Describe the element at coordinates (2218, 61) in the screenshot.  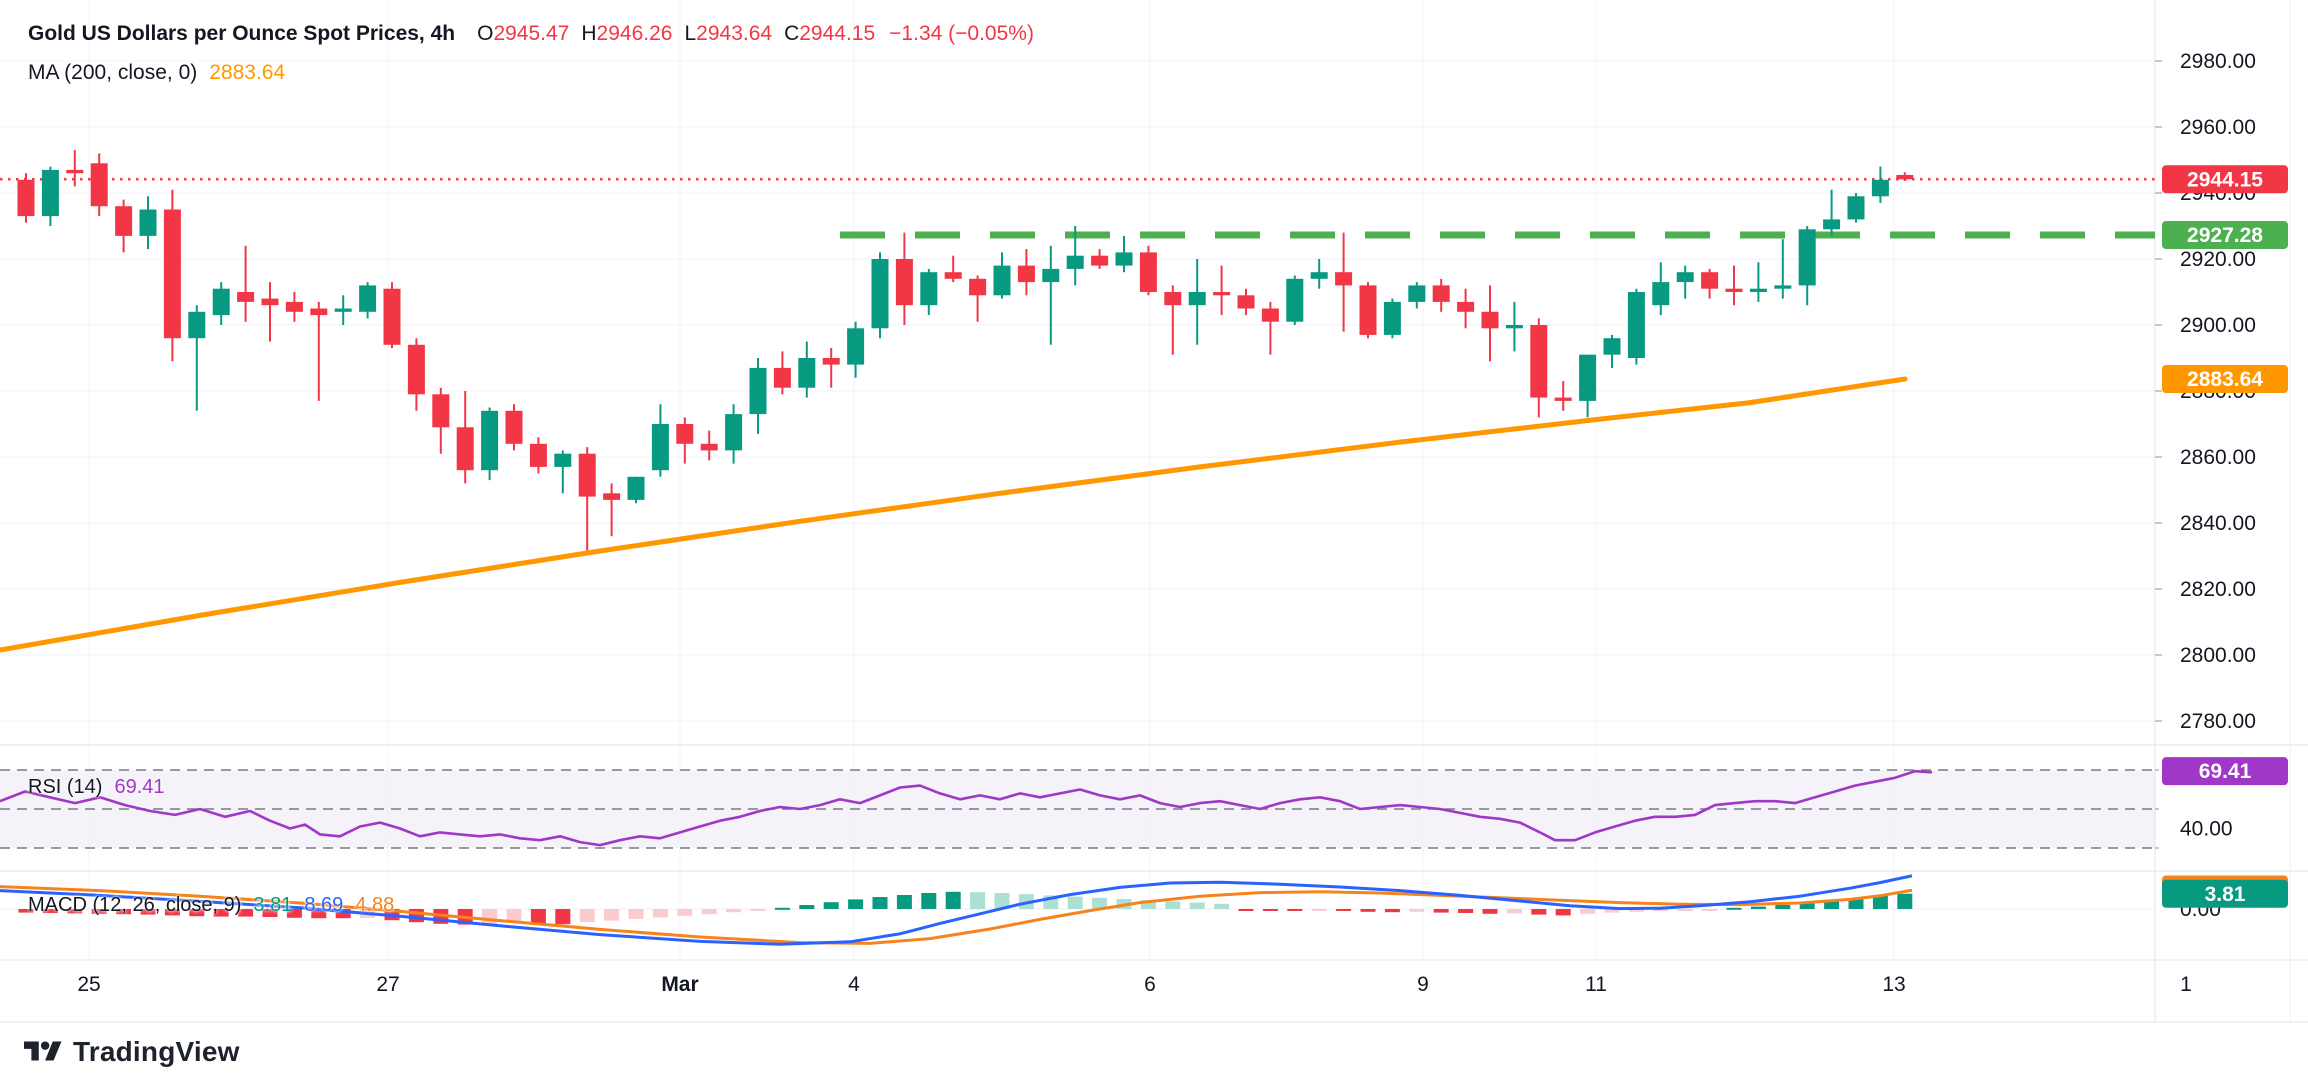
I see `price-tick-label: 2980.00` at that location.